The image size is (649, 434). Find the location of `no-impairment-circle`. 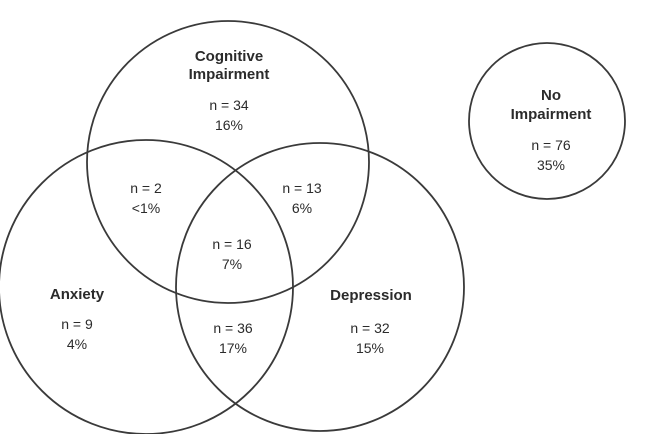

no-impairment-circle is located at coordinates (547, 121).